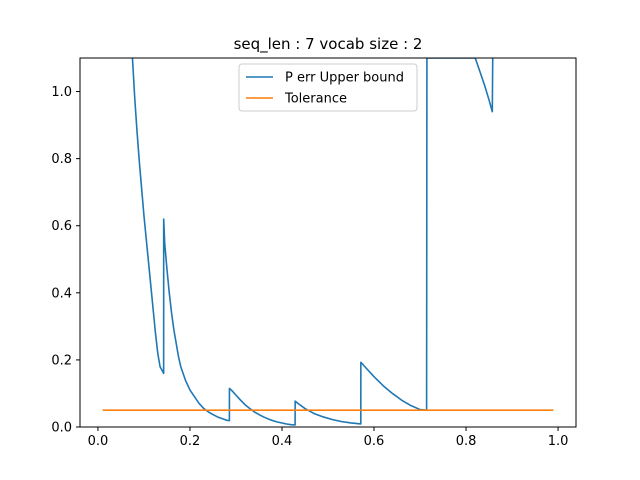 This screenshot has width=640, height=480. I want to click on chart-title: seq_len : 7 vocab size : 2, so click(328, 44).